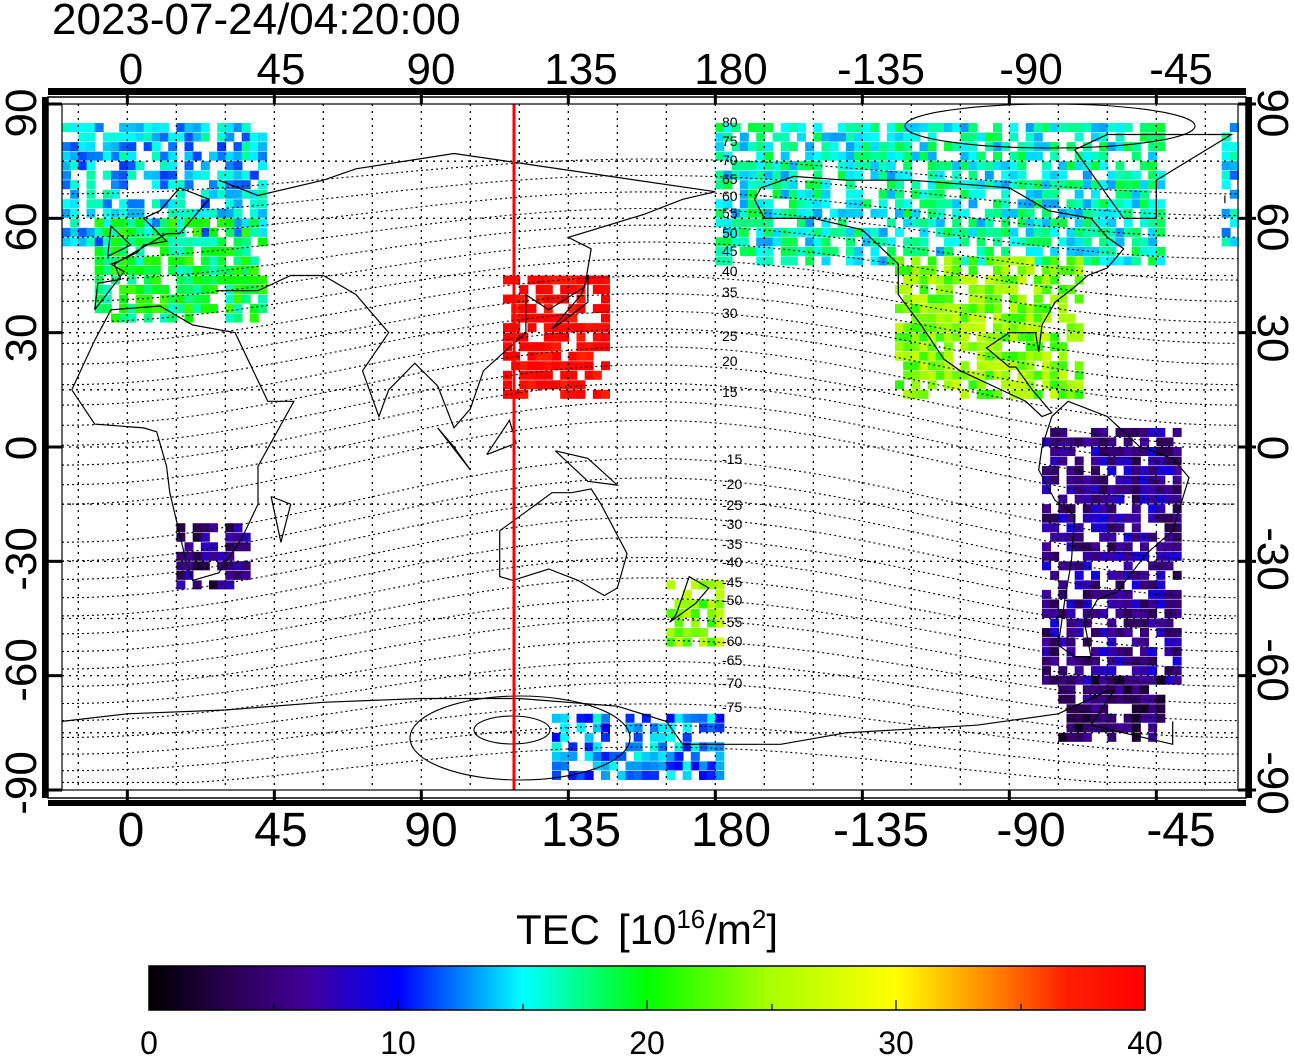  I want to click on colorbar-unit-exponent-2: 2, so click(759, 919).